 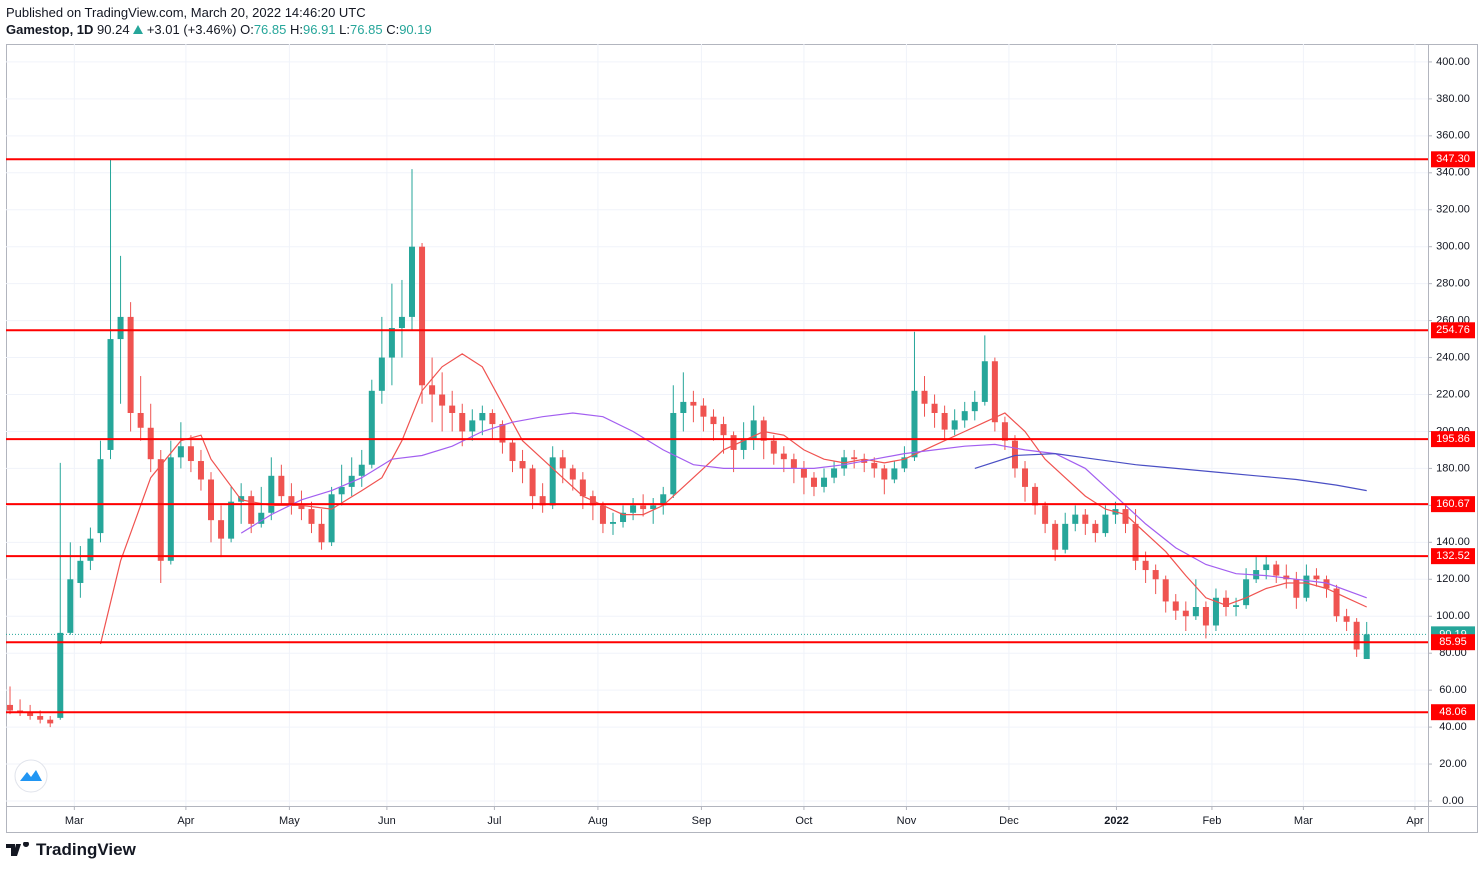 I want to click on footer: TradingView, so click(x=71, y=850).